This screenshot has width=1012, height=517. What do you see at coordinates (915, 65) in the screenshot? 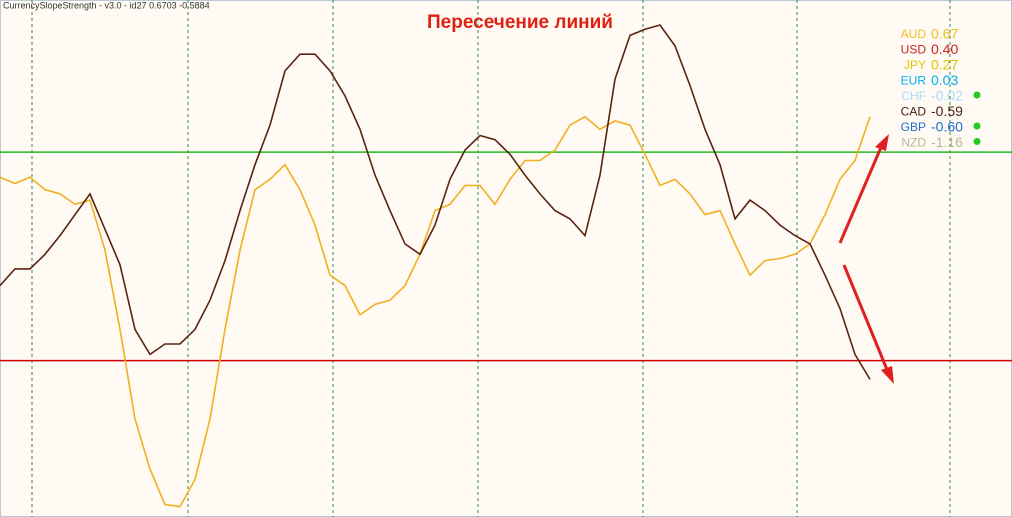
I see `currency-name: JPY` at bounding box center [915, 65].